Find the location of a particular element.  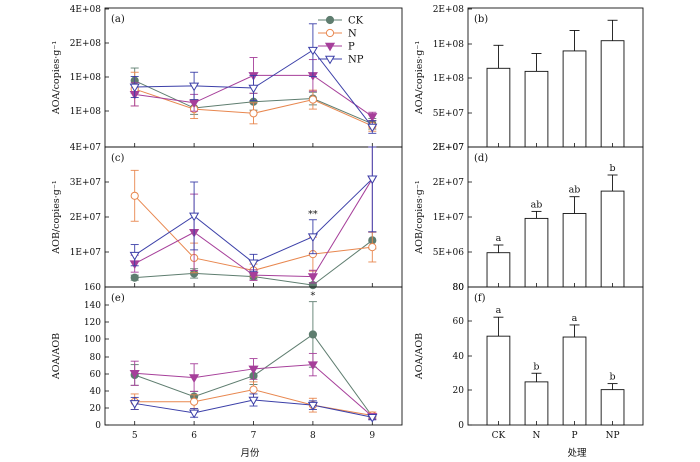

panel-label: (a) is located at coordinates (118, 19).